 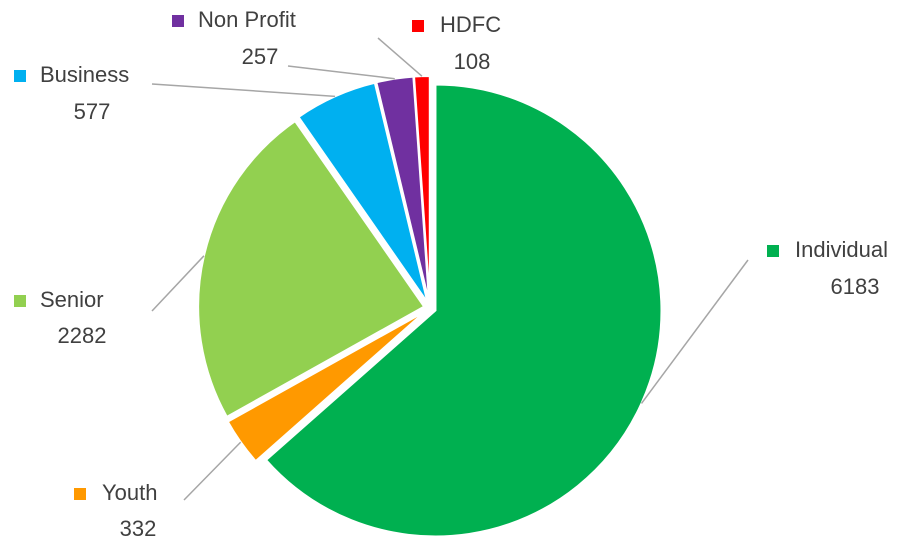 What do you see at coordinates (129, 492) in the screenshot?
I see `data-label-name: Youth` at bounding box center [129, 492].